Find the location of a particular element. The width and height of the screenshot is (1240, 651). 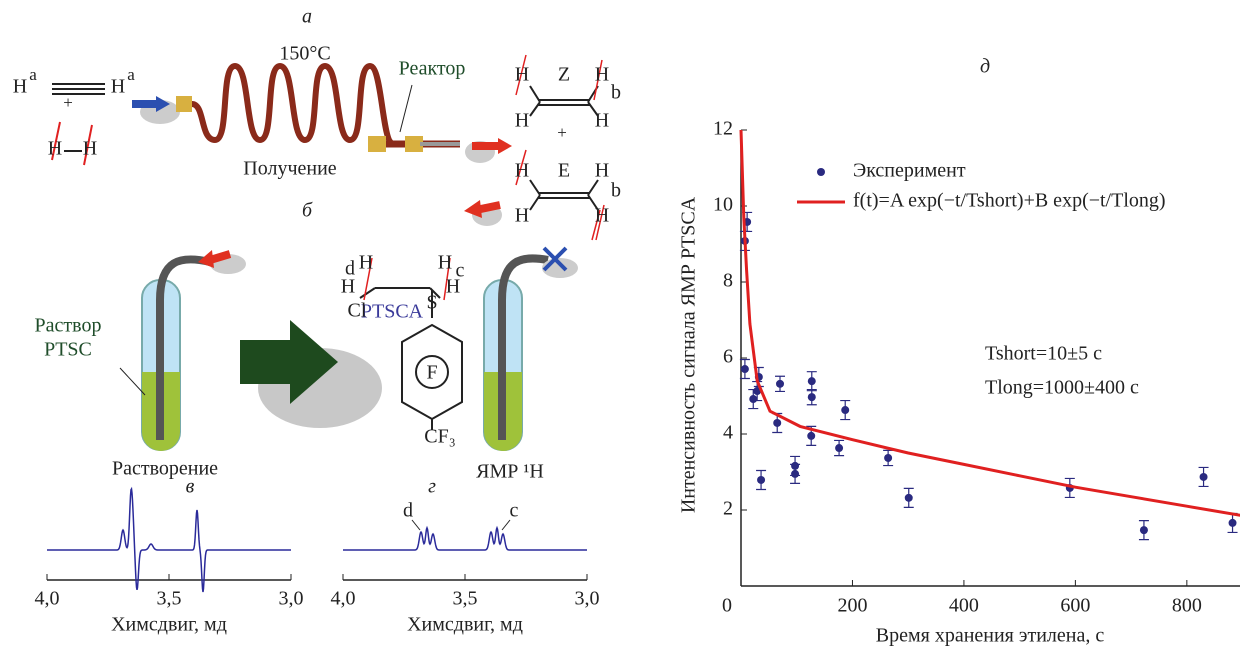

y-tick-label: 6 is located at coordinates (728, 357).